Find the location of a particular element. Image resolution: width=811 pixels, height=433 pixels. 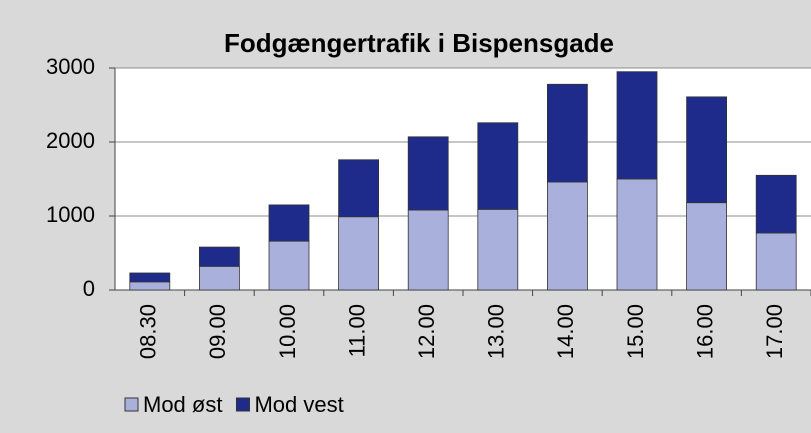

y-tick-label: 1000 is located at coordinates (70, 214).